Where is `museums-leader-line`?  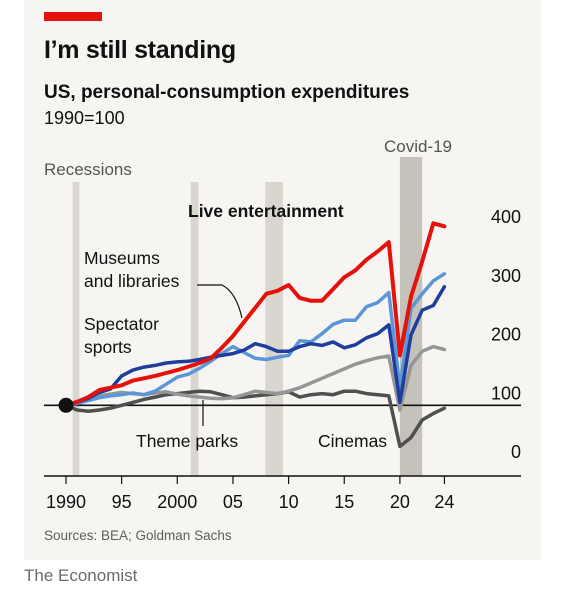
museums-leader-line is located at coordinates (220, 301).